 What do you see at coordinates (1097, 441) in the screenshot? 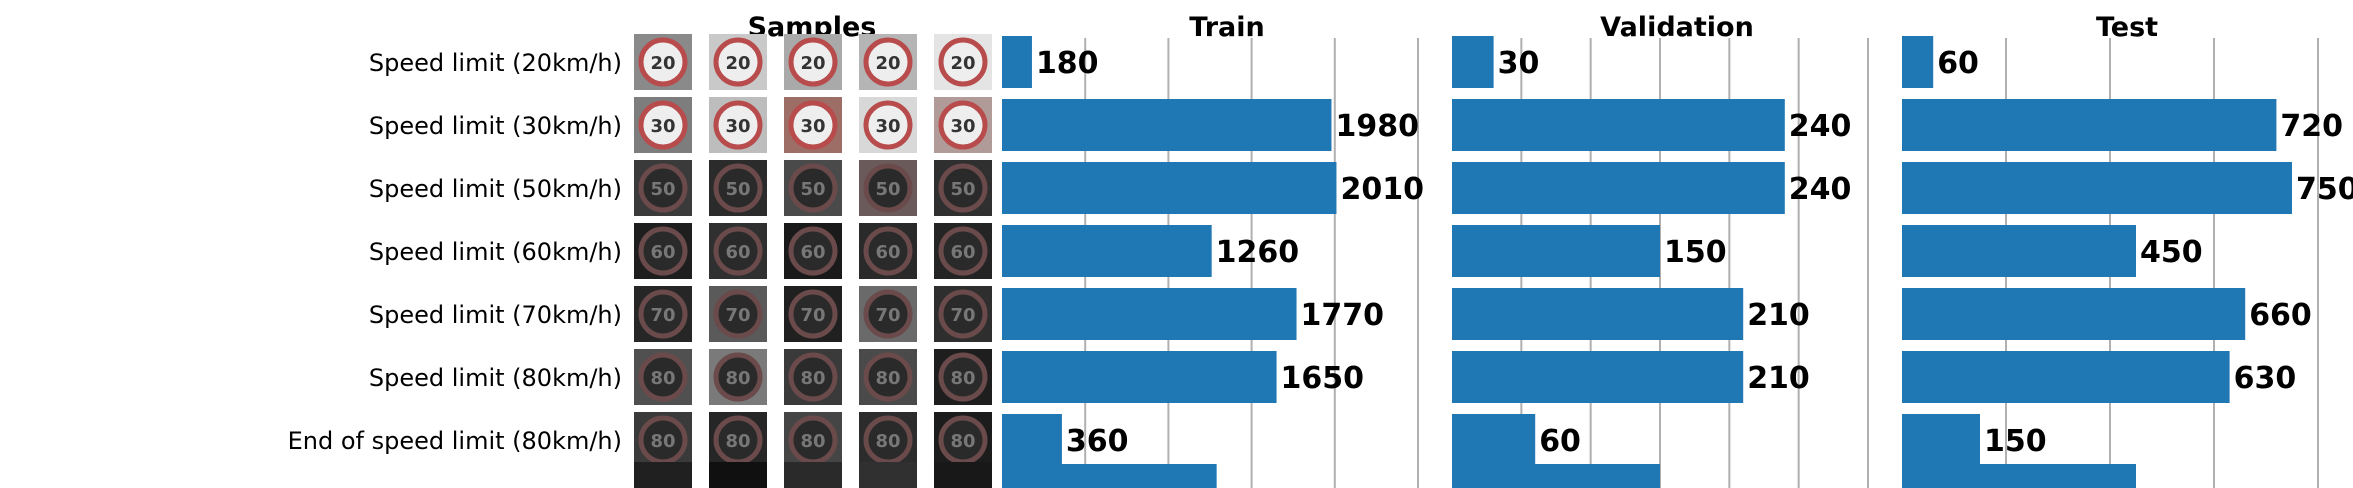
I see `bar-value-label: 360` at bounding box center [1097, 441].